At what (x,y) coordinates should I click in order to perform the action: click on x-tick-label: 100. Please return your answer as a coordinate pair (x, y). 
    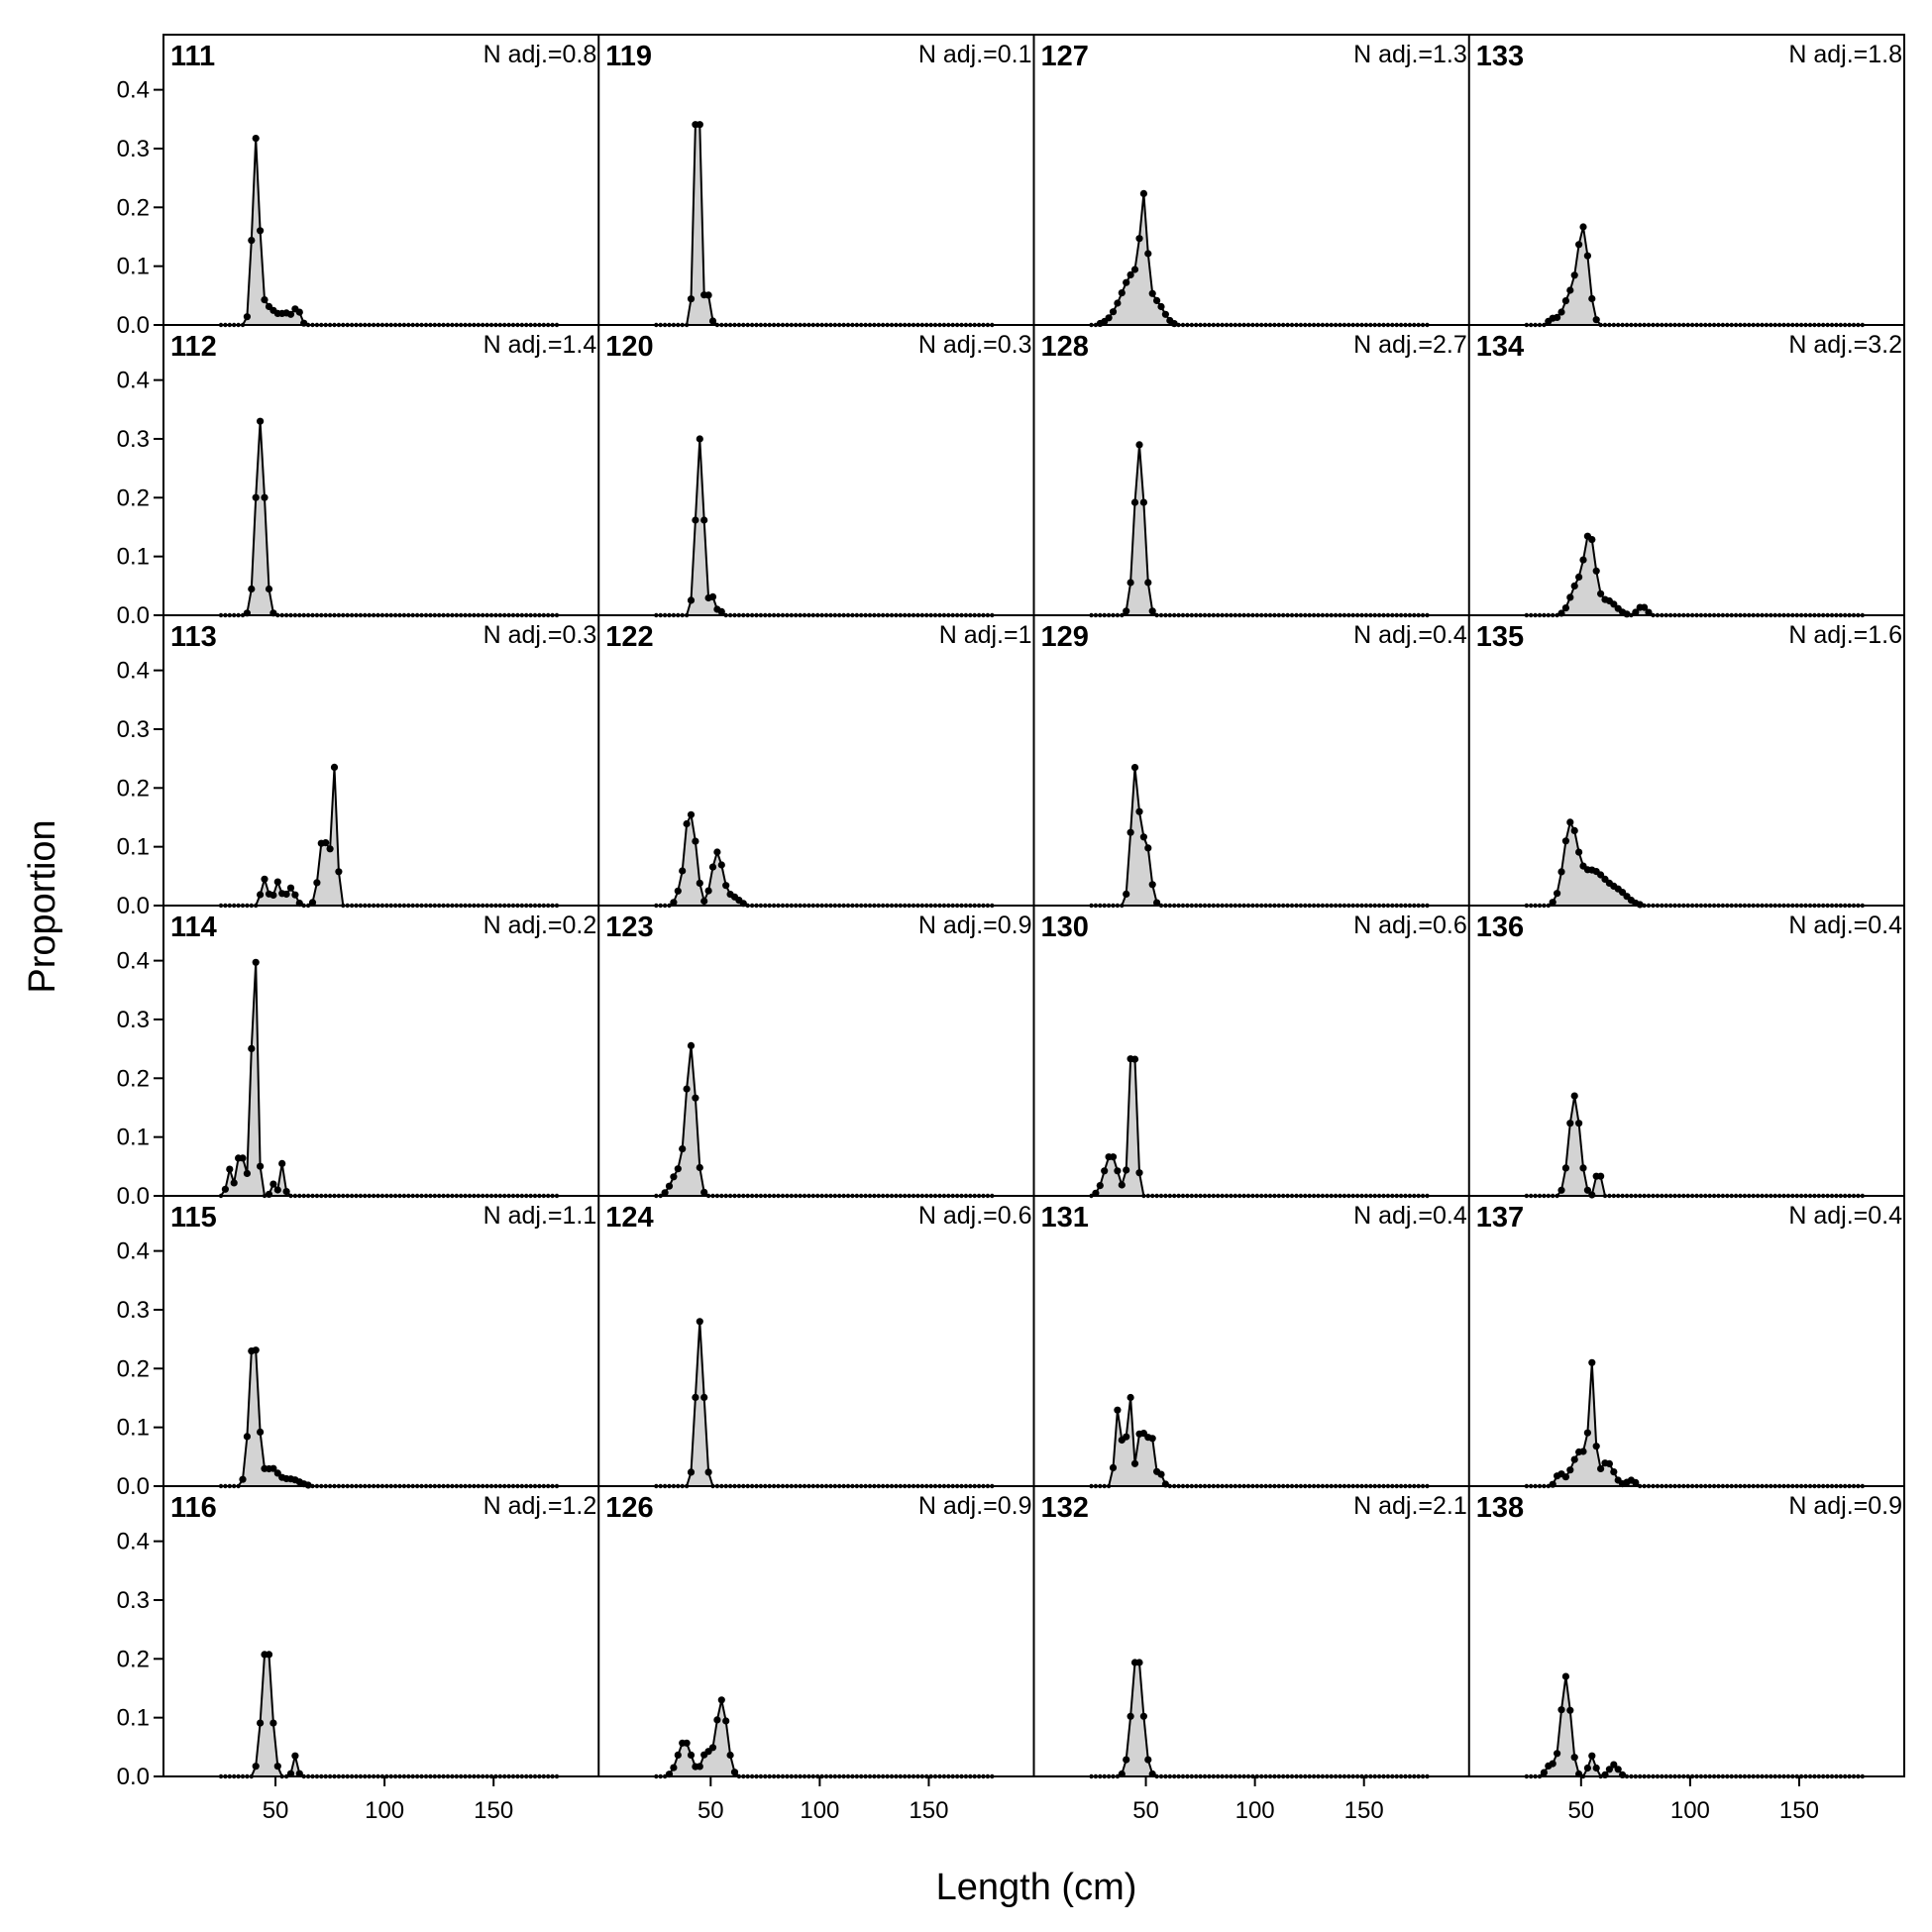
    Looking at the image, I should click on (384, 1810).